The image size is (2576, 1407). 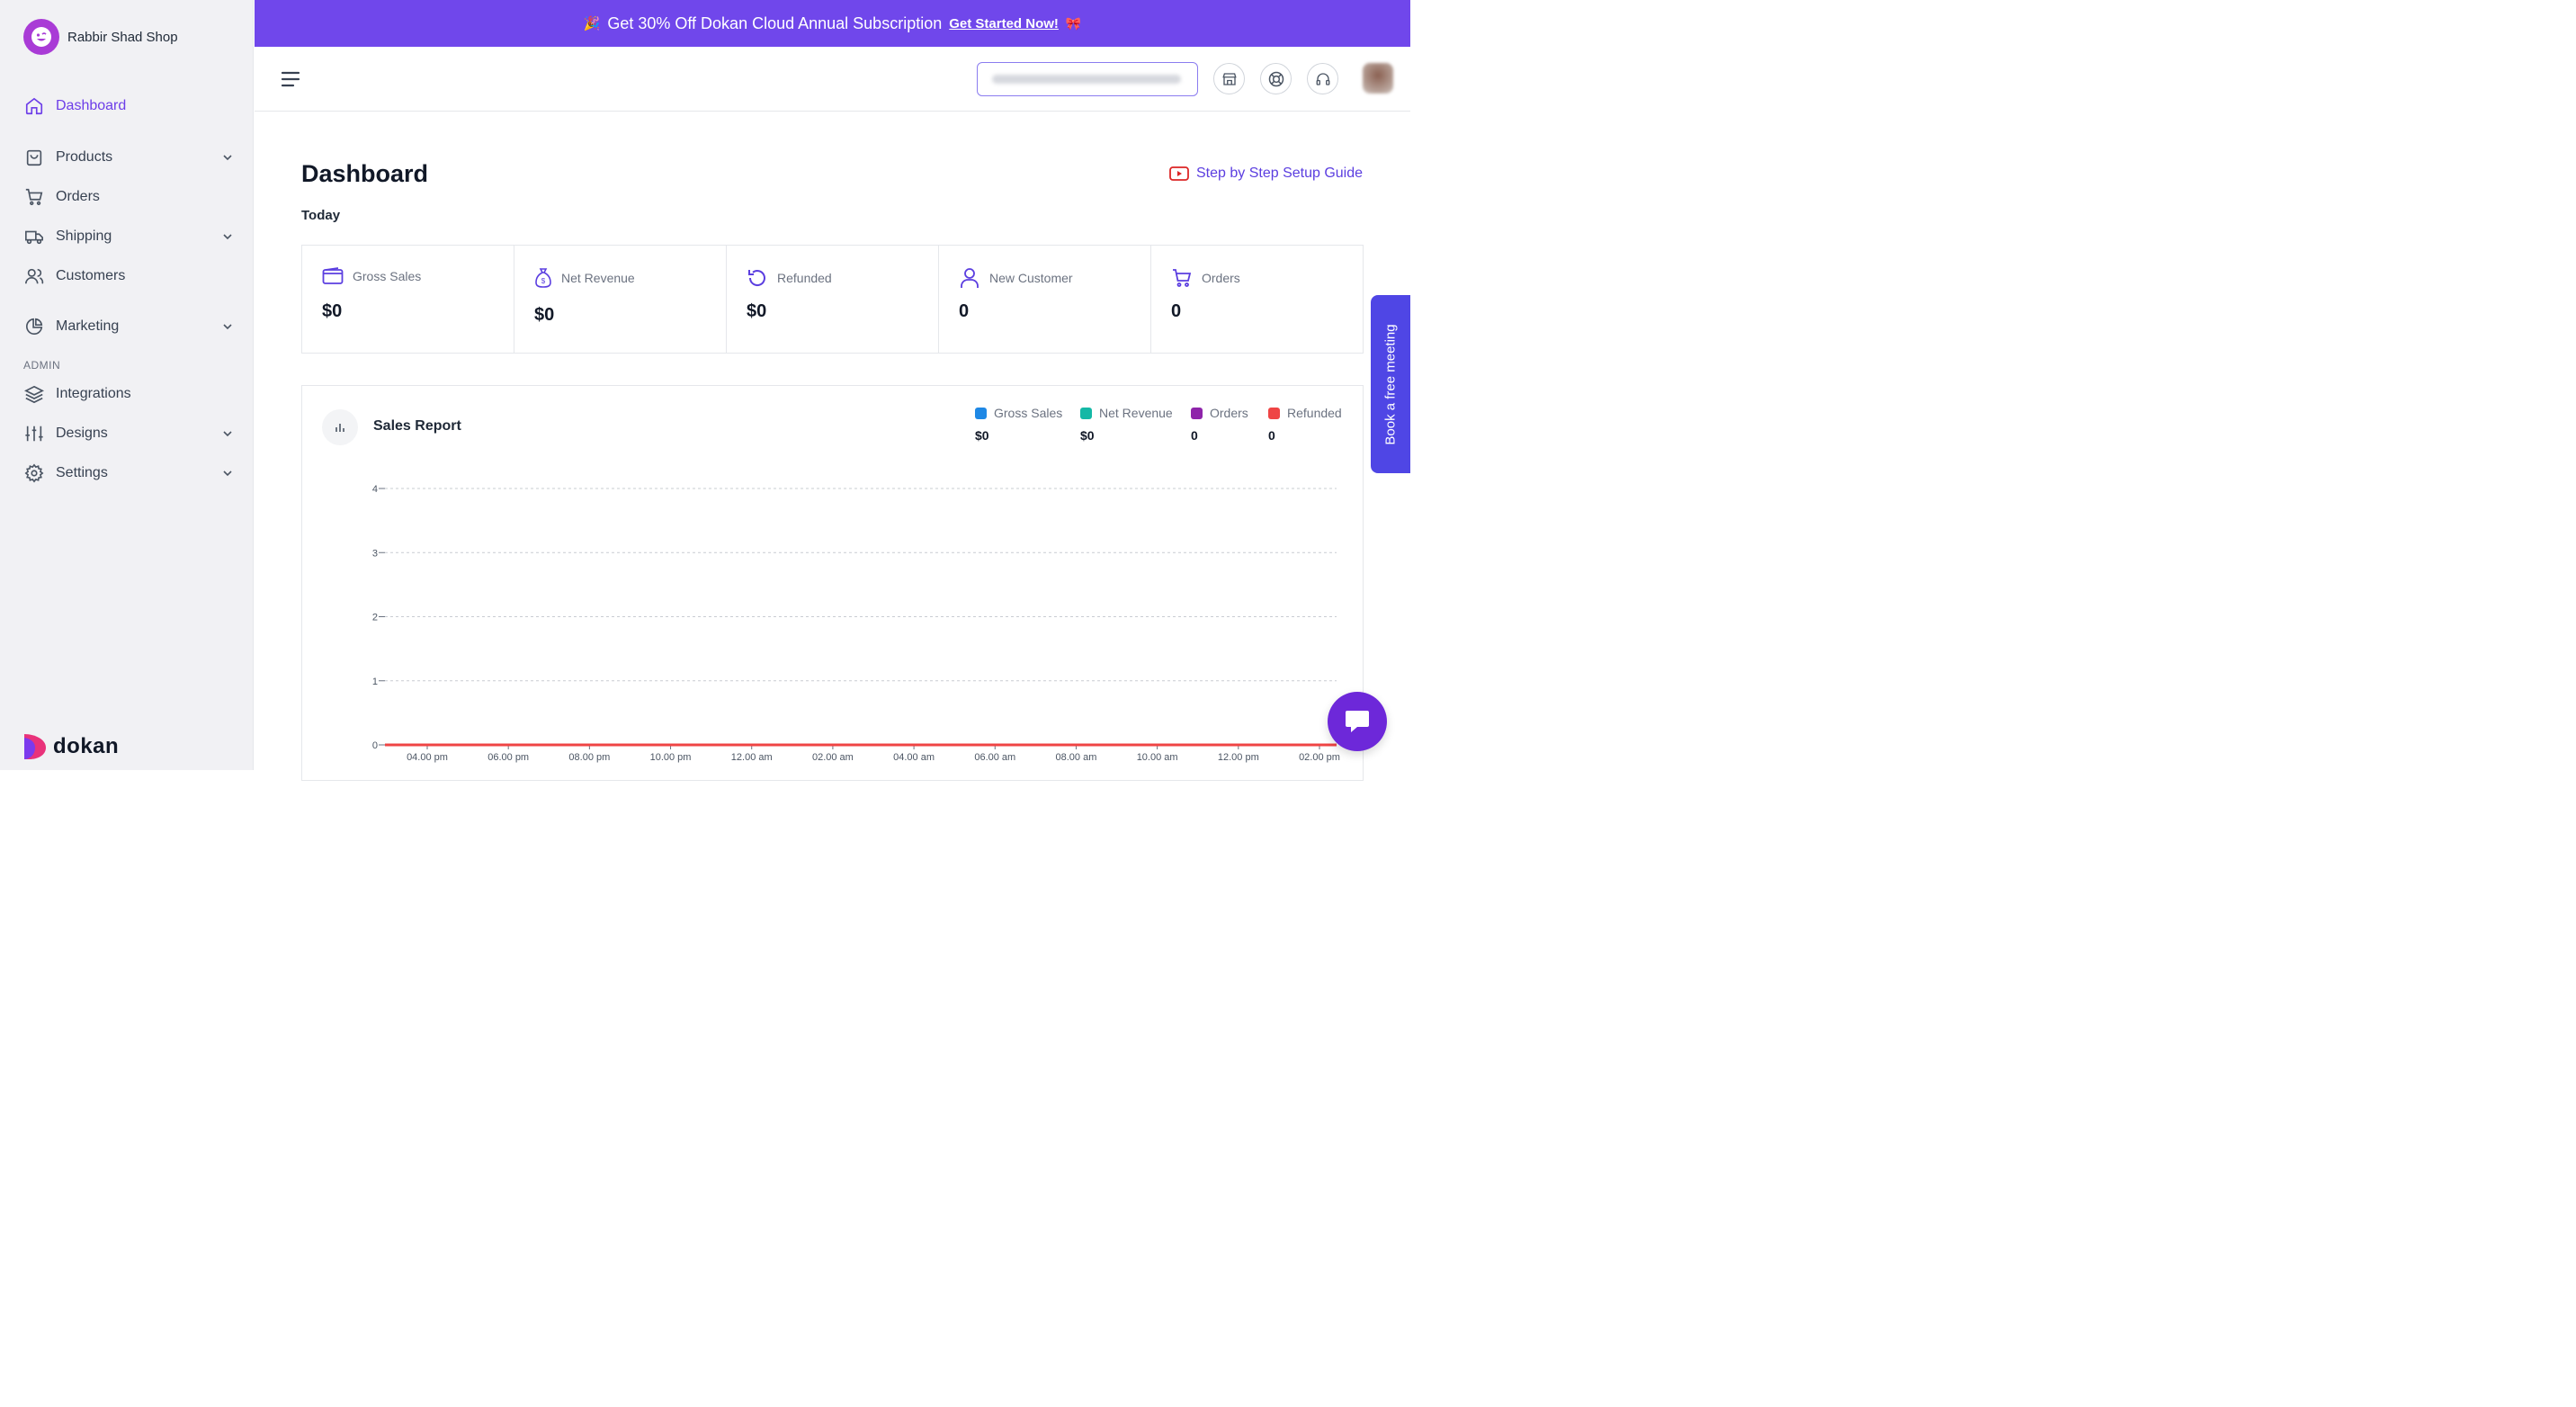 I want to click on wallet-icon, so click(x=333, y=275).